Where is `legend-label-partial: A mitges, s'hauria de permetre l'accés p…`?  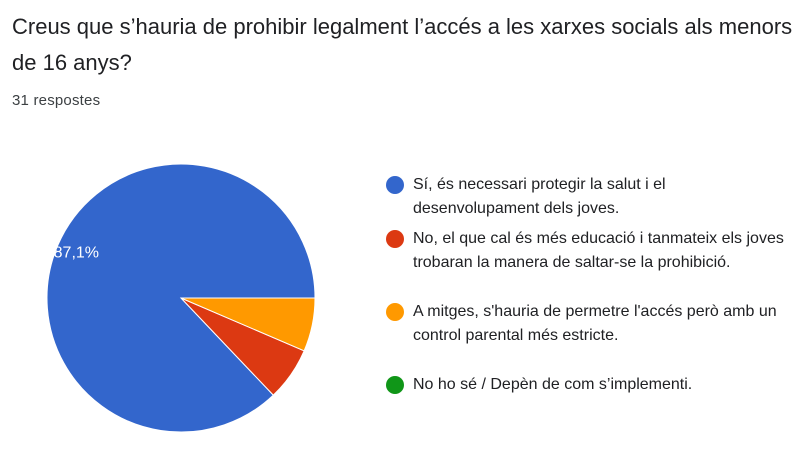 legend-label-partial: A mitges, s'hauria de permetre l'accés p… is located at coordinates (595, 323).